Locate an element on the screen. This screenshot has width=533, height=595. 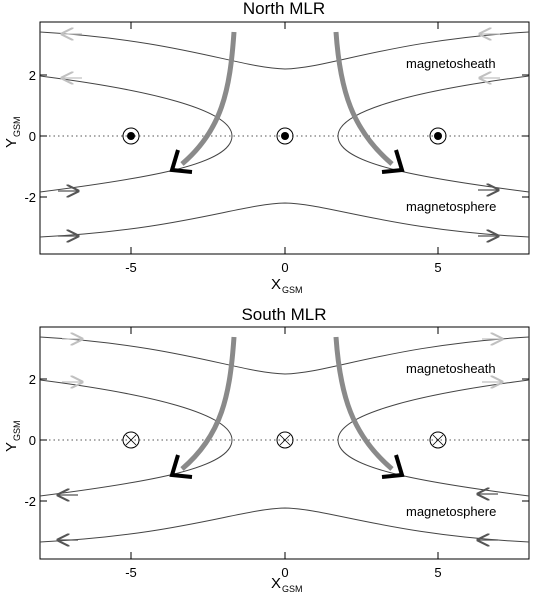
panel-title: South MLR is located at coordinates (283, 314).